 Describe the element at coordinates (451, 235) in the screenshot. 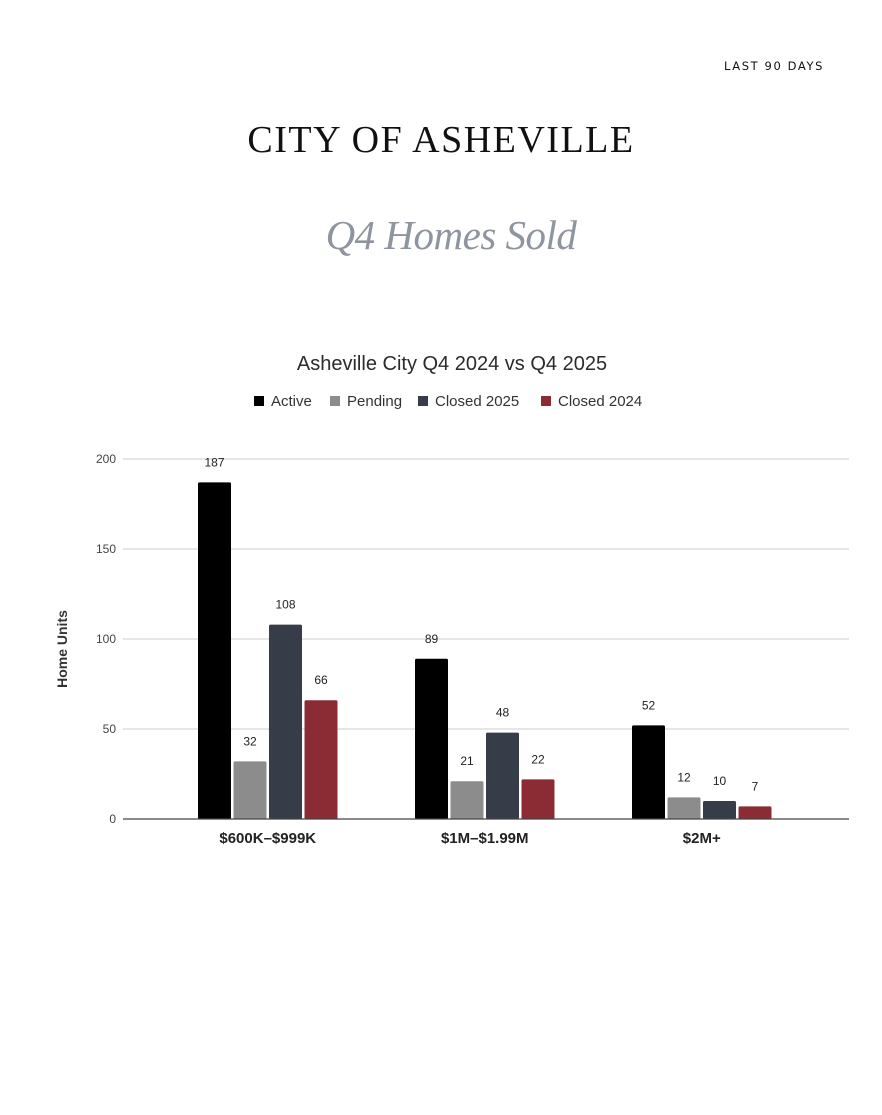

I see `page-subtitle: Q4 Homes Sold` at that location.